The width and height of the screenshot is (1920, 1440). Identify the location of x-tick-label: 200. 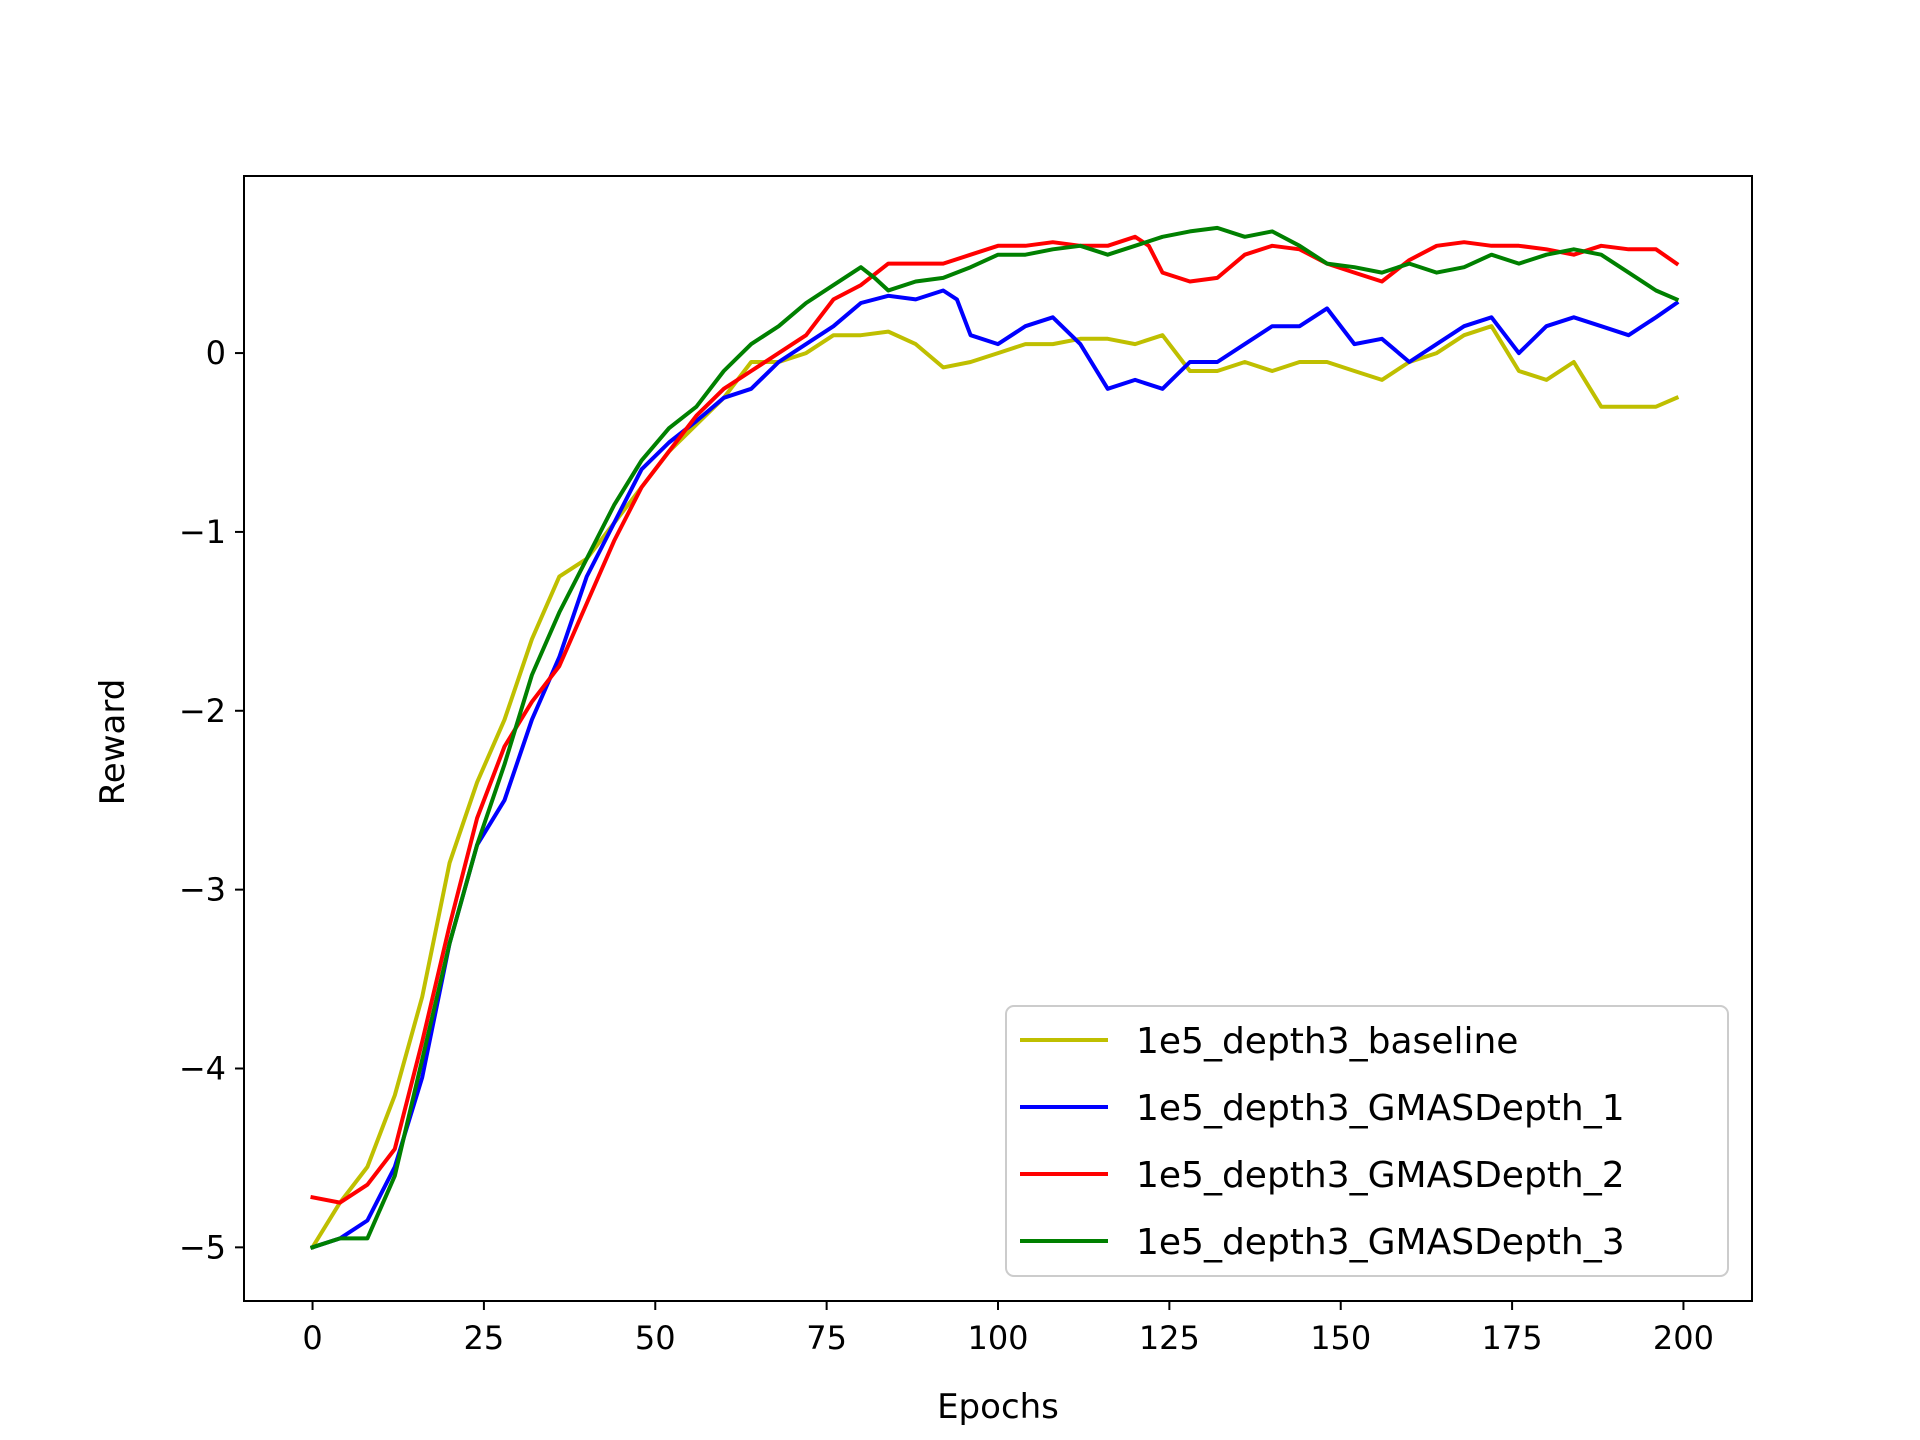
(1683, 1338).